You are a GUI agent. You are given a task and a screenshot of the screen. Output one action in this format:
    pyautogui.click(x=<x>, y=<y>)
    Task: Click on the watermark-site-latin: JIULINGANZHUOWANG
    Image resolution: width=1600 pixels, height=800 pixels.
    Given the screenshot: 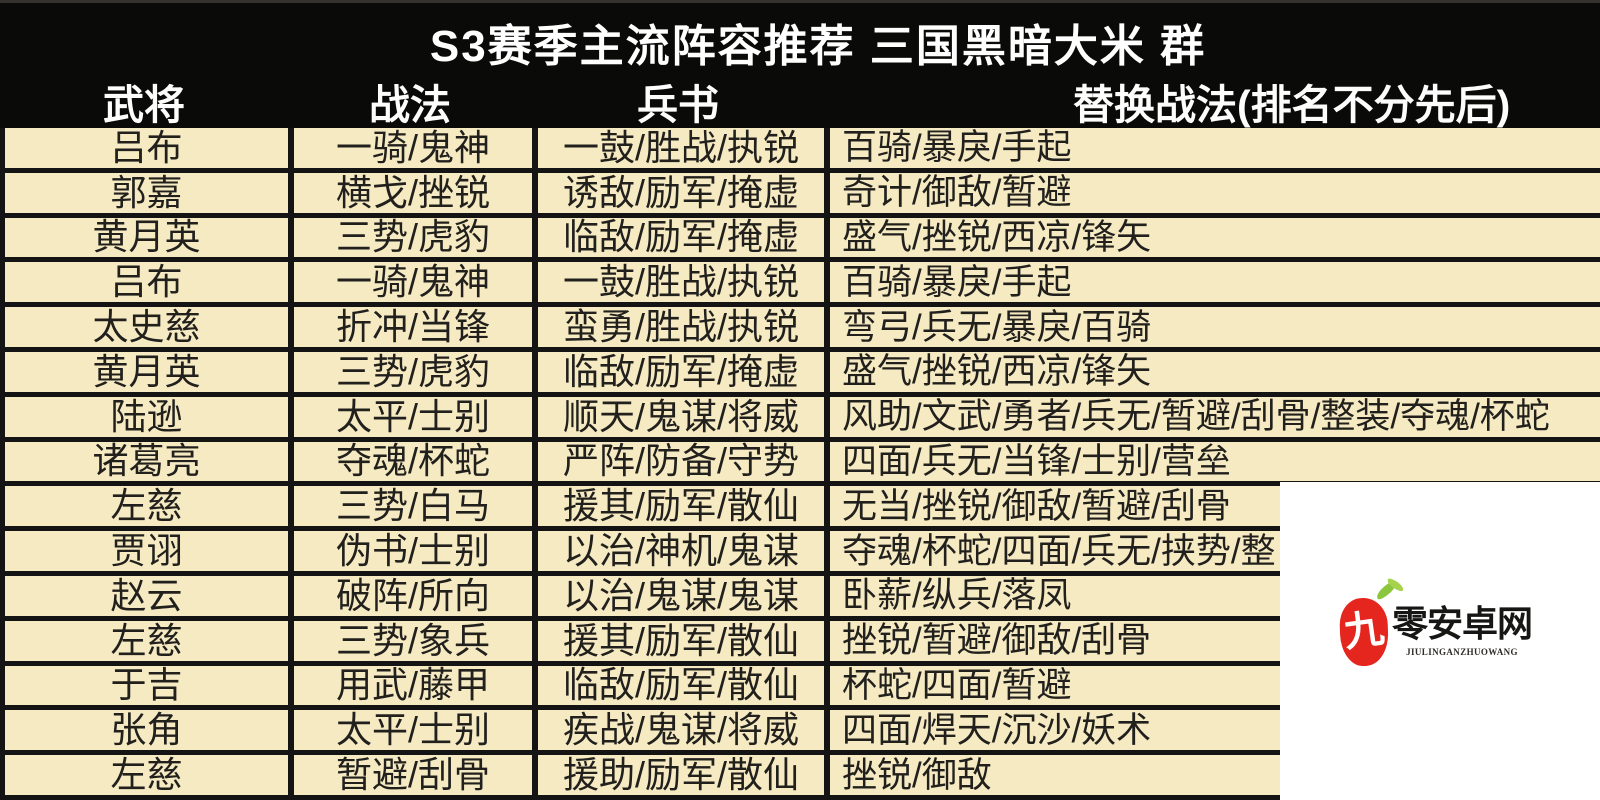 What is the action you would take?
    pyautogui.click(x=1462, y=651)
    